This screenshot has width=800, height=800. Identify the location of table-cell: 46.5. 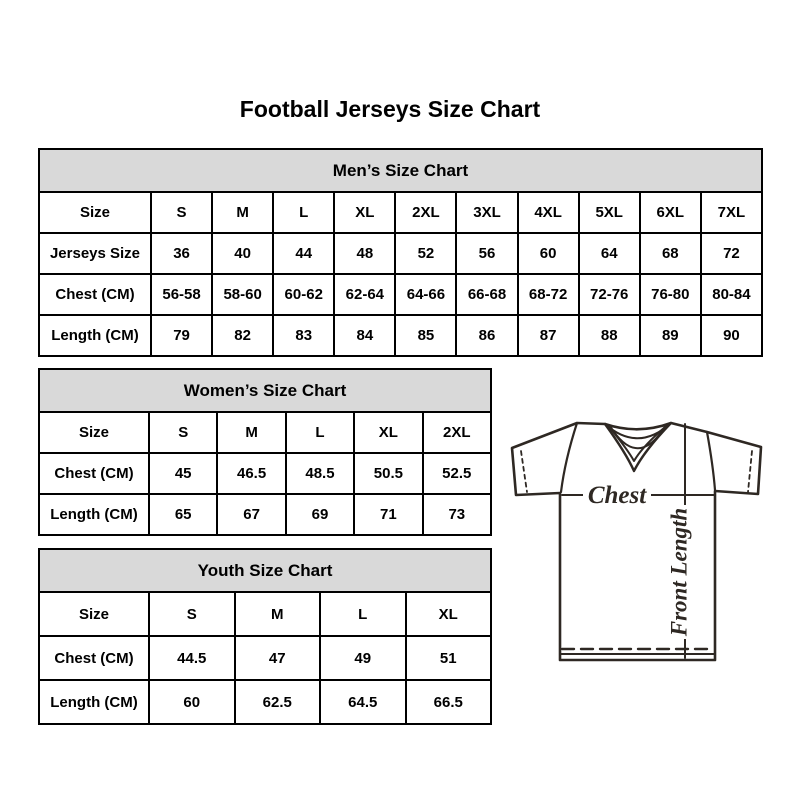
(251, 473).